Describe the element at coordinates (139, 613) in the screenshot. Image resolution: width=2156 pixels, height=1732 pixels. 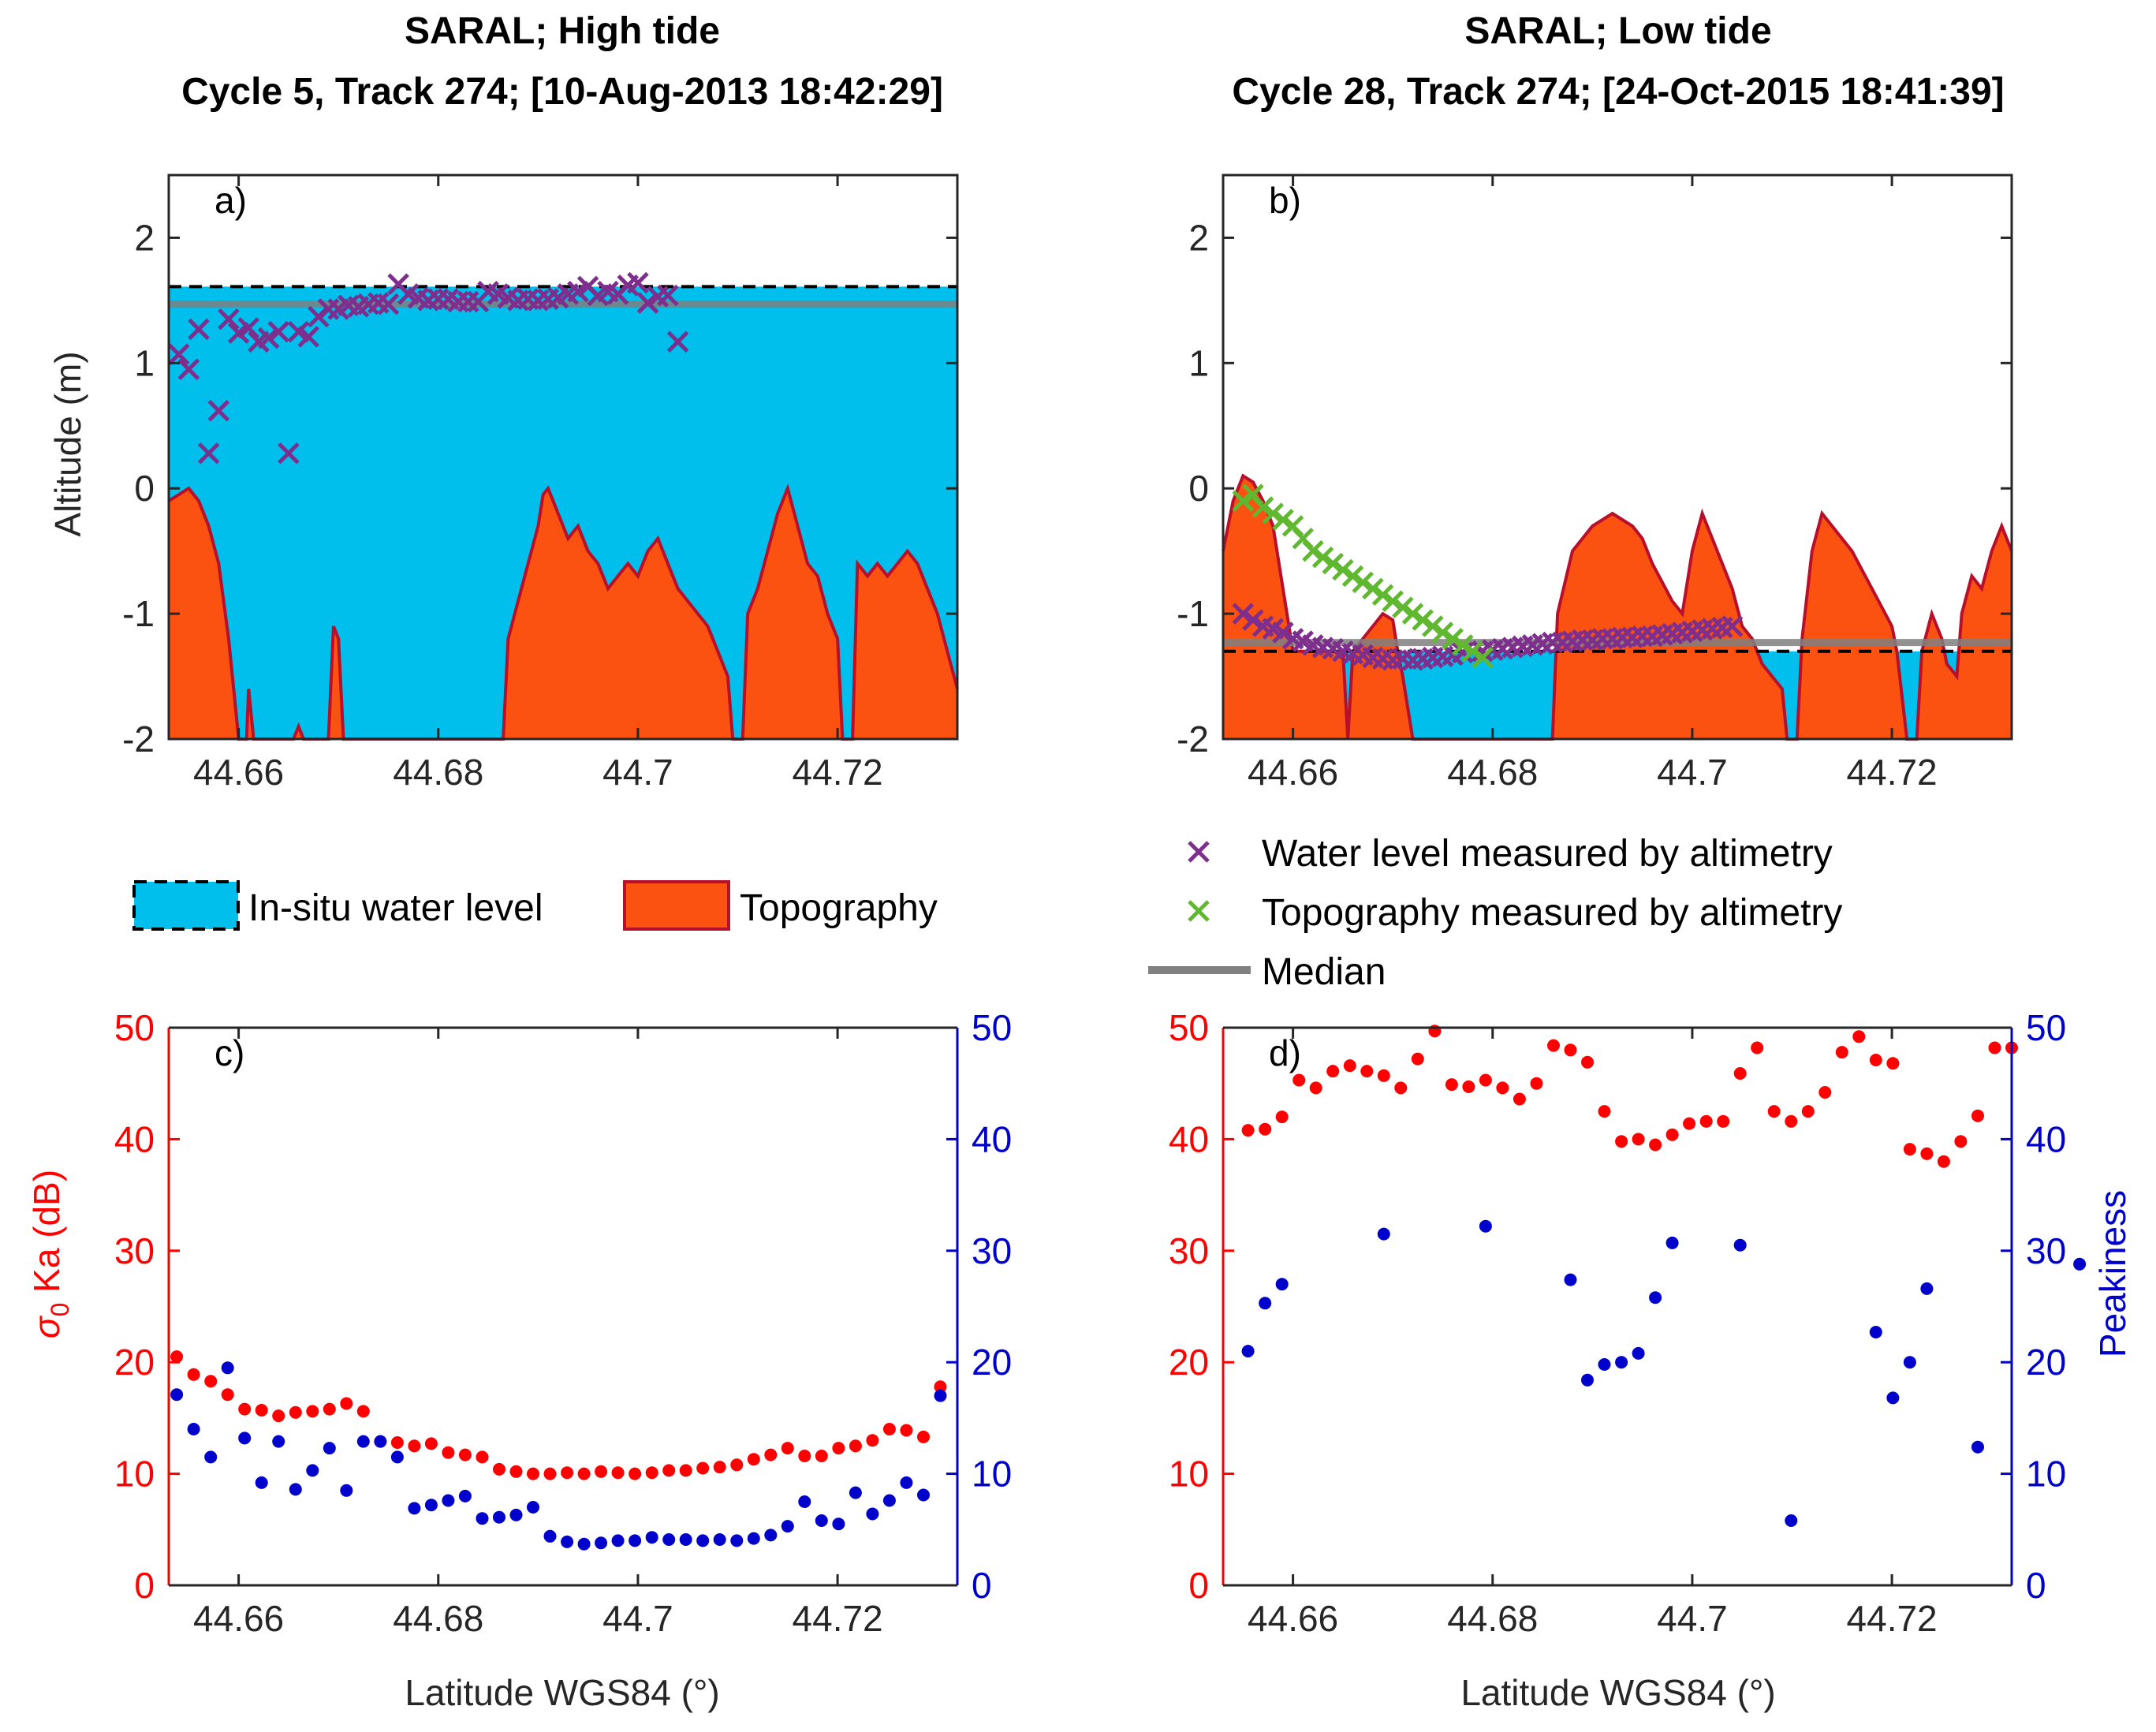
I see `y-tick-label: -1` at that location.